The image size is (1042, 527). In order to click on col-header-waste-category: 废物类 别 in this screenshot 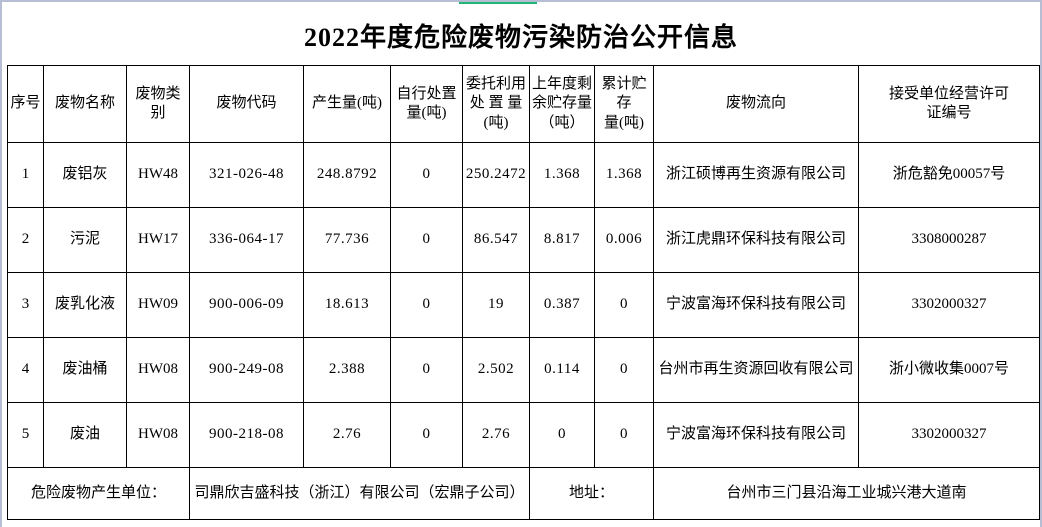, I will do `click(158, 104)`.